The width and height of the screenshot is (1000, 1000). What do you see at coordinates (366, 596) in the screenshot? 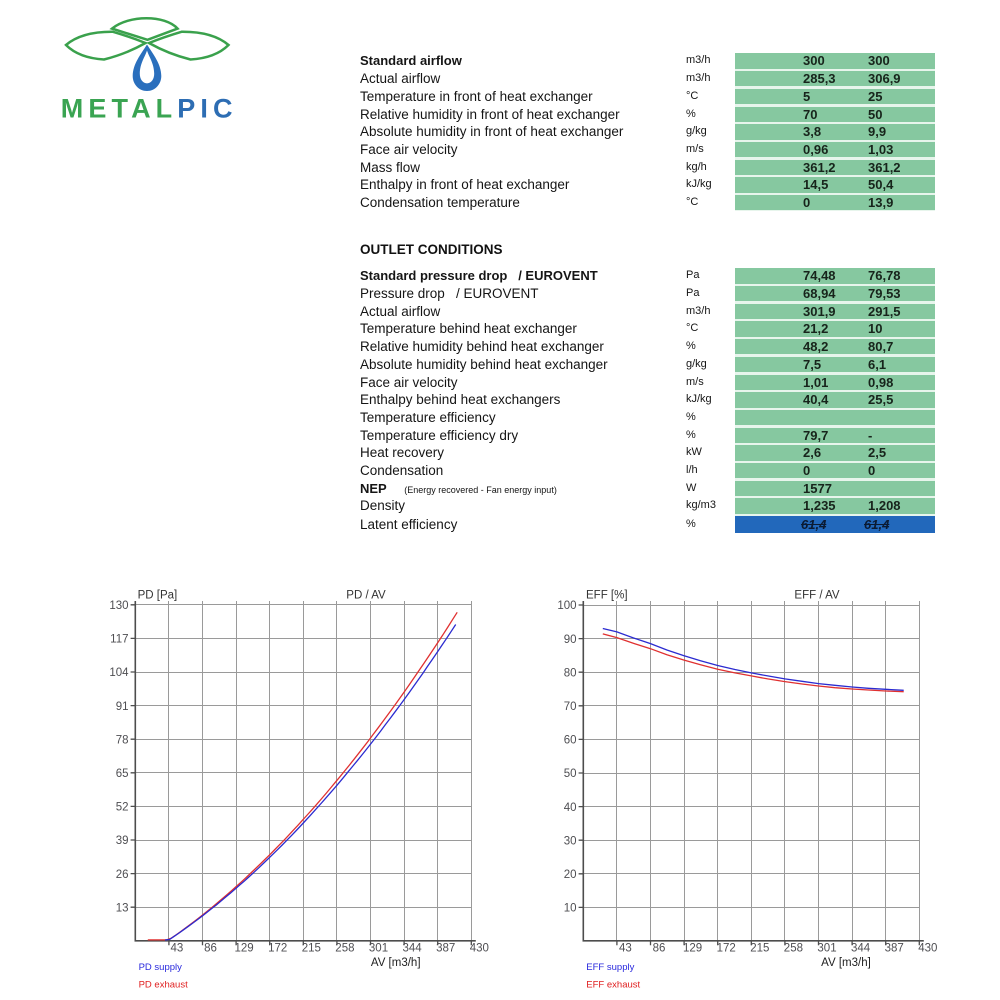
I see `svg-text: PD / AV` at bounding box center [366, 596].